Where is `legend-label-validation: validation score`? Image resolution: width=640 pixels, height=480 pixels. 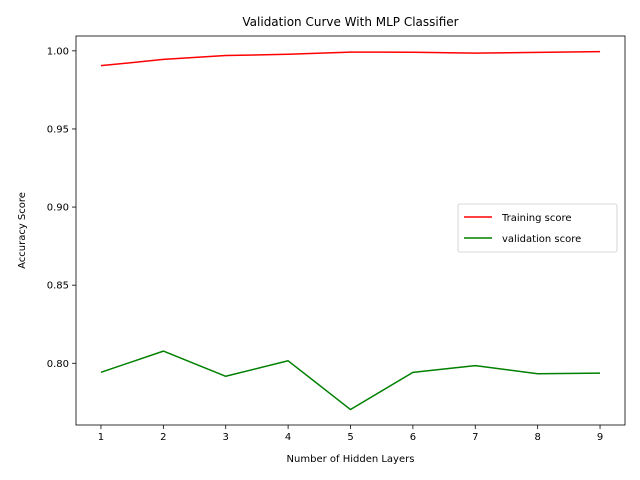 legend-label-validation: validation score is located at coordinates (541, 239).